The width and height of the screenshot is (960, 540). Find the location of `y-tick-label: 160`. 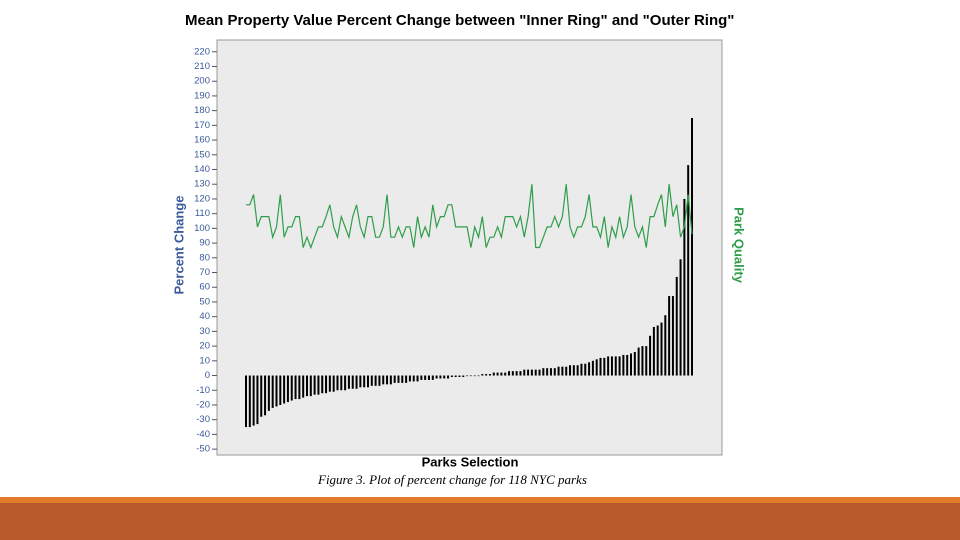

y-tick-label: 160 is located at coordinates (202, 140).